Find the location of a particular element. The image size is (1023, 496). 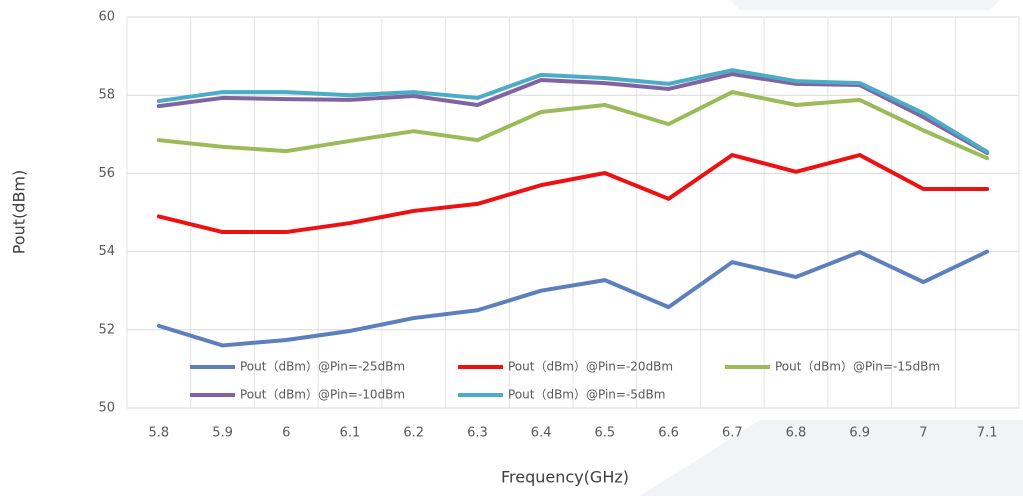

x-tick-label: 6.1 is located at coordinates (350, 433).